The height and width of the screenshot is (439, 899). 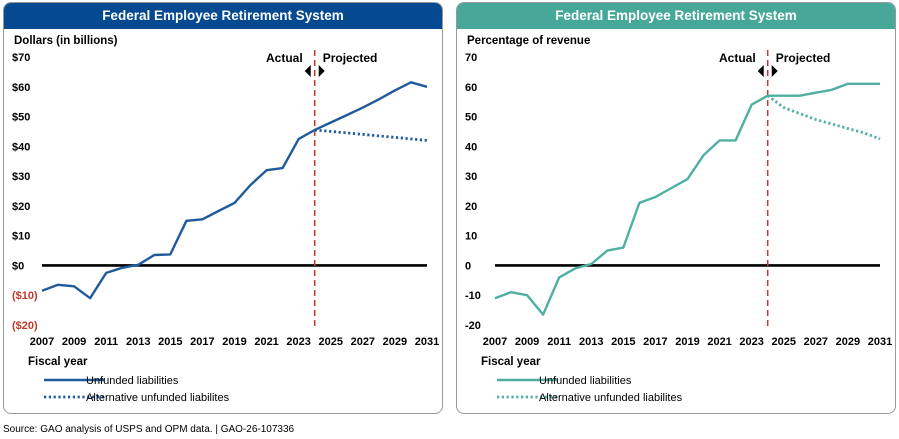 I want to click on y-tick-label: ($10), so click(x=25, y=296).